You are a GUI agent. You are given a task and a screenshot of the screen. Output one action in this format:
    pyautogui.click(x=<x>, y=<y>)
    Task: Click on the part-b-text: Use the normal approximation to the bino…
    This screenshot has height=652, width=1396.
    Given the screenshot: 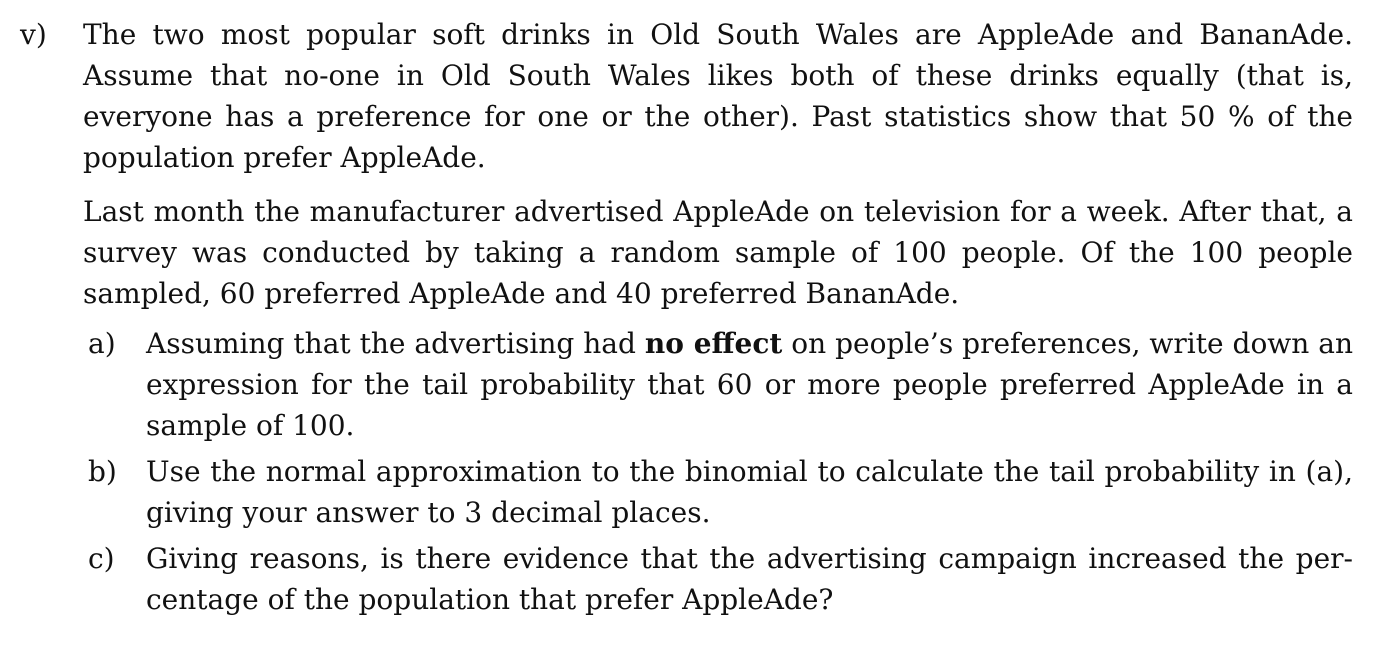 What is the action you would take?
    pyautogui.click(x=749, y=492)
    